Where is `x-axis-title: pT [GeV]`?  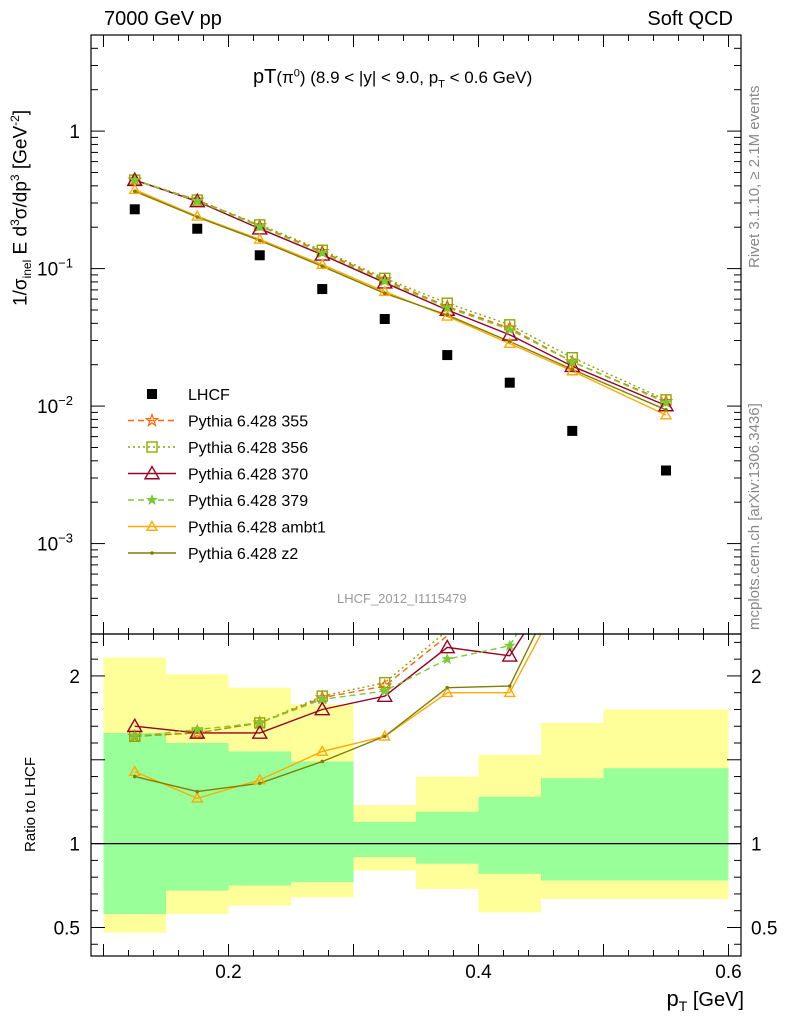
x-axis-title: pT [GeV] is located at coordinates (705, 1000).